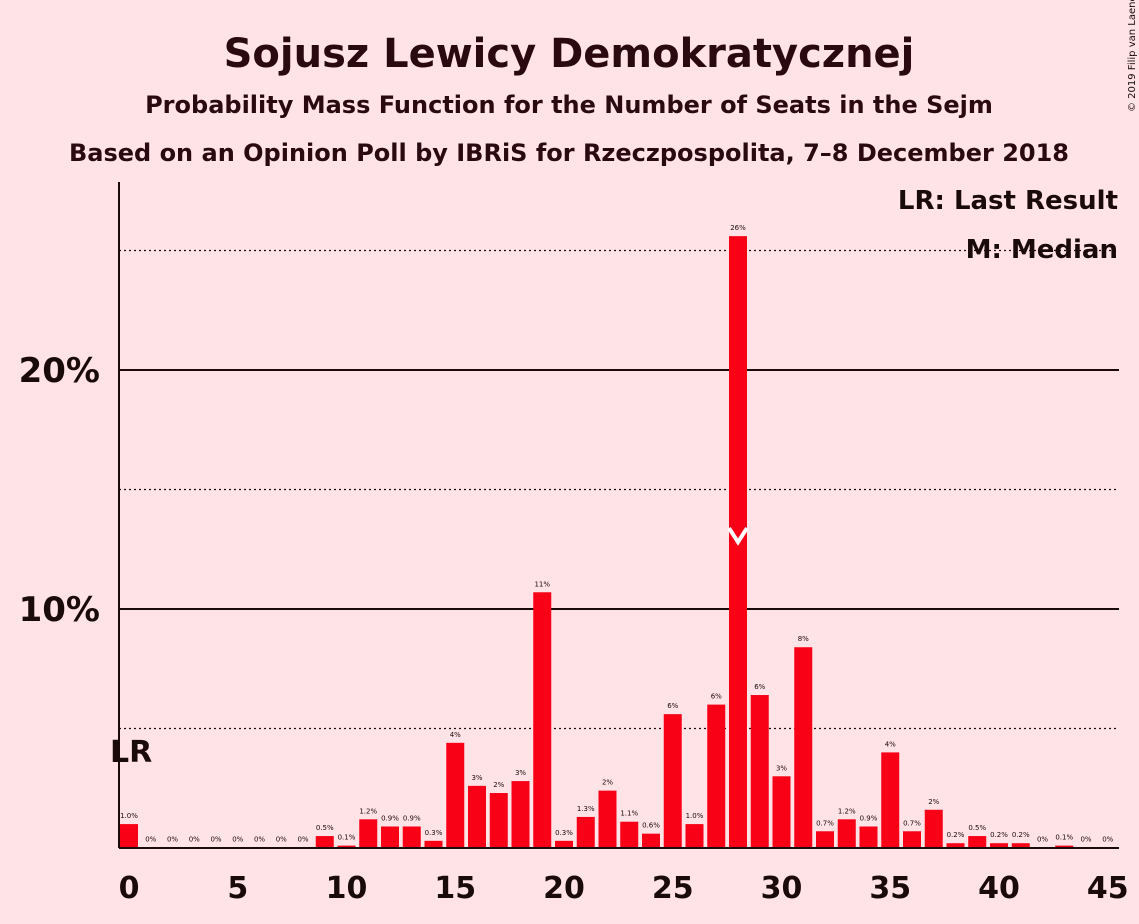  I want to click on bar-label-seat-12: 0.9%, so click(390, 818).